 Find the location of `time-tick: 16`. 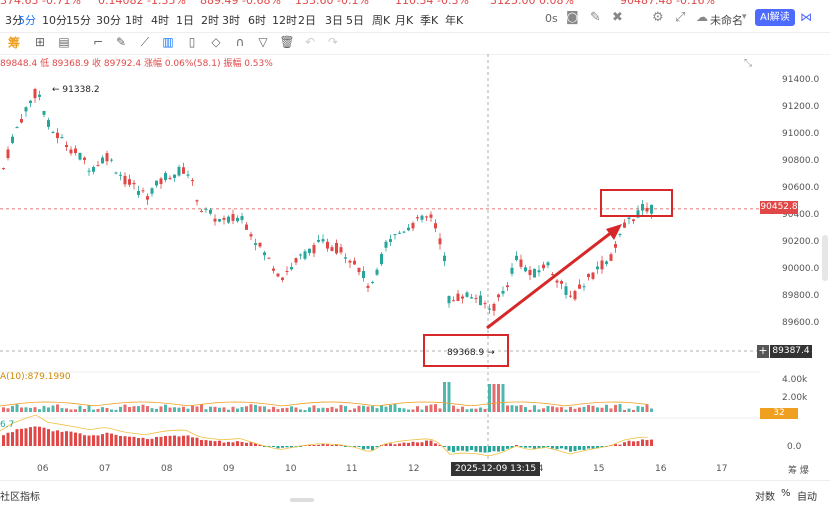

time-tick: 16 is located at coordinates (661, 469).